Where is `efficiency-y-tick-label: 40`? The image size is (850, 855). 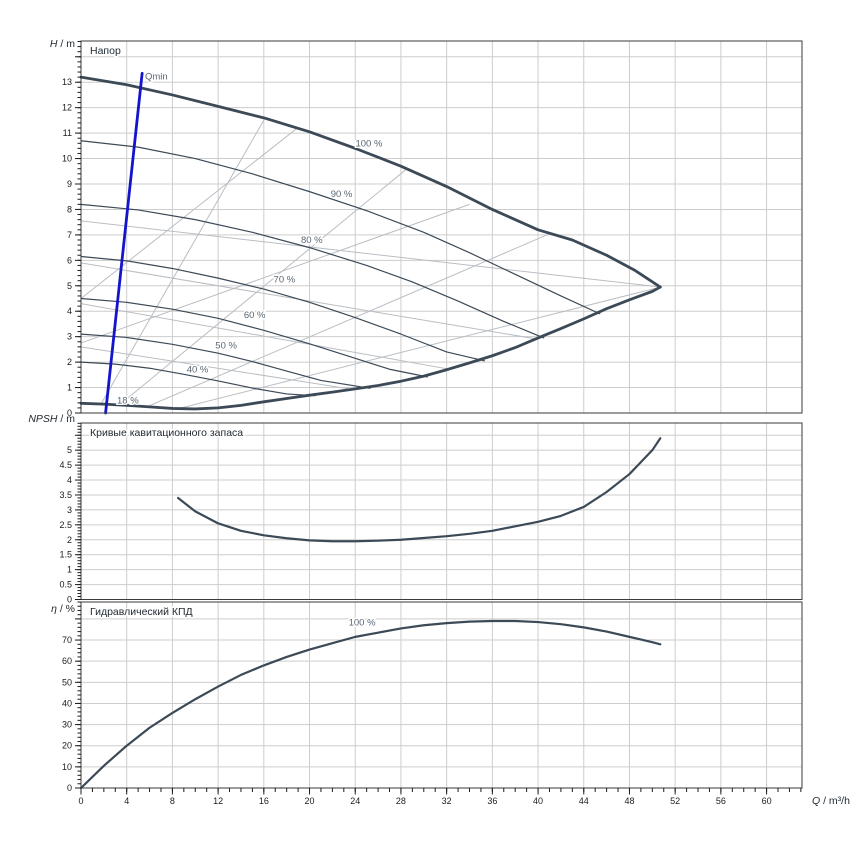 efficiency-y-tick-label: 40 is located at coordinates (67, 703).